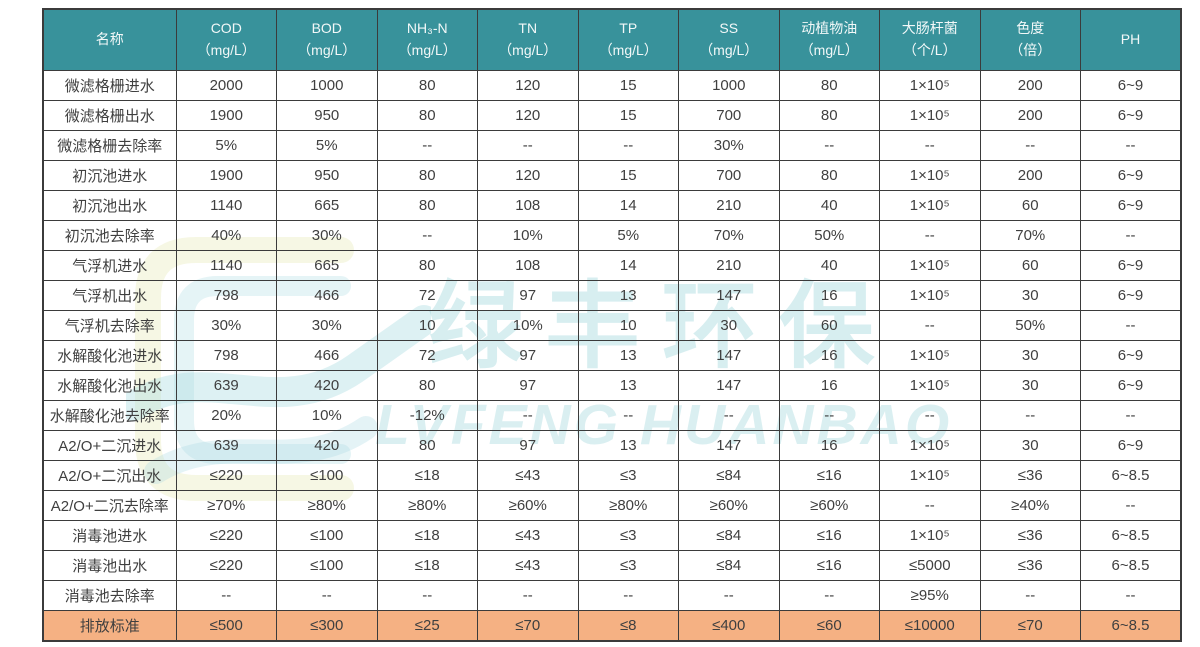  Describe the element at coordinates (628, 85) in the screenshot. I see `cell: 15` at that location.